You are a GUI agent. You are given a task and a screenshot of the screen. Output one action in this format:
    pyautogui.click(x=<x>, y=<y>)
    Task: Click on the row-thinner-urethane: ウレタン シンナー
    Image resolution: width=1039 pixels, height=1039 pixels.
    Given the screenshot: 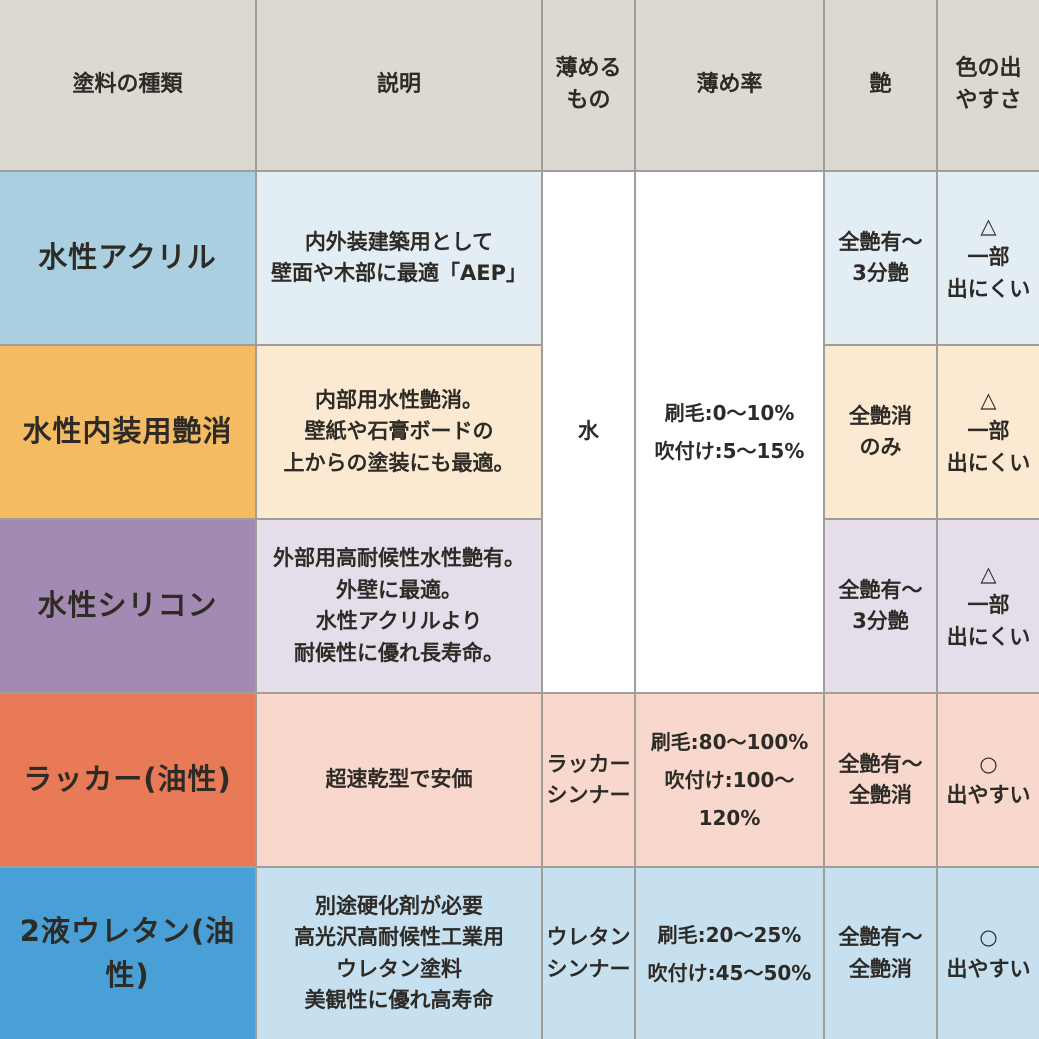 What is the action you would take?
    pyautogui.click(x=588, y=953)
    